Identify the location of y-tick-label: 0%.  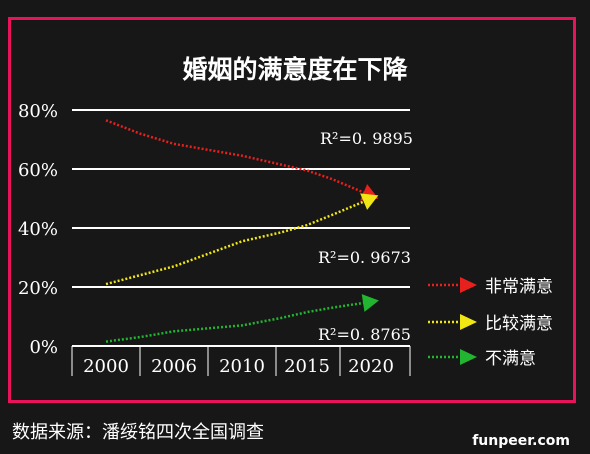
(43, 347).